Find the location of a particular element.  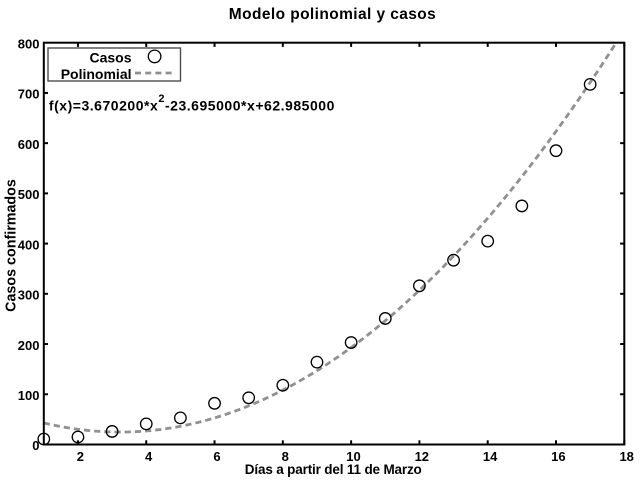

svg-text: 8 is located at coordinates (285, 456).